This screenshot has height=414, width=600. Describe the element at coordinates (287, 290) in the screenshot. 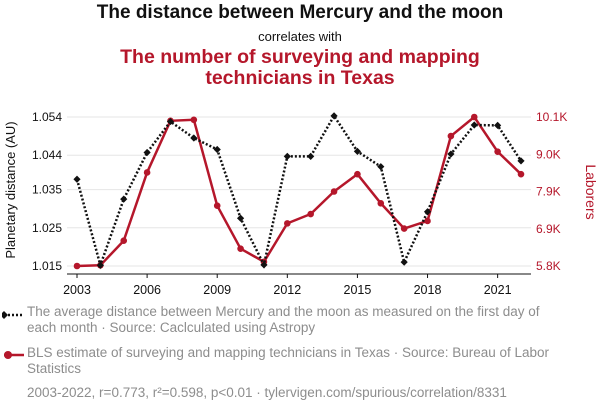

I see `x-tick-label: 2012` at that location.